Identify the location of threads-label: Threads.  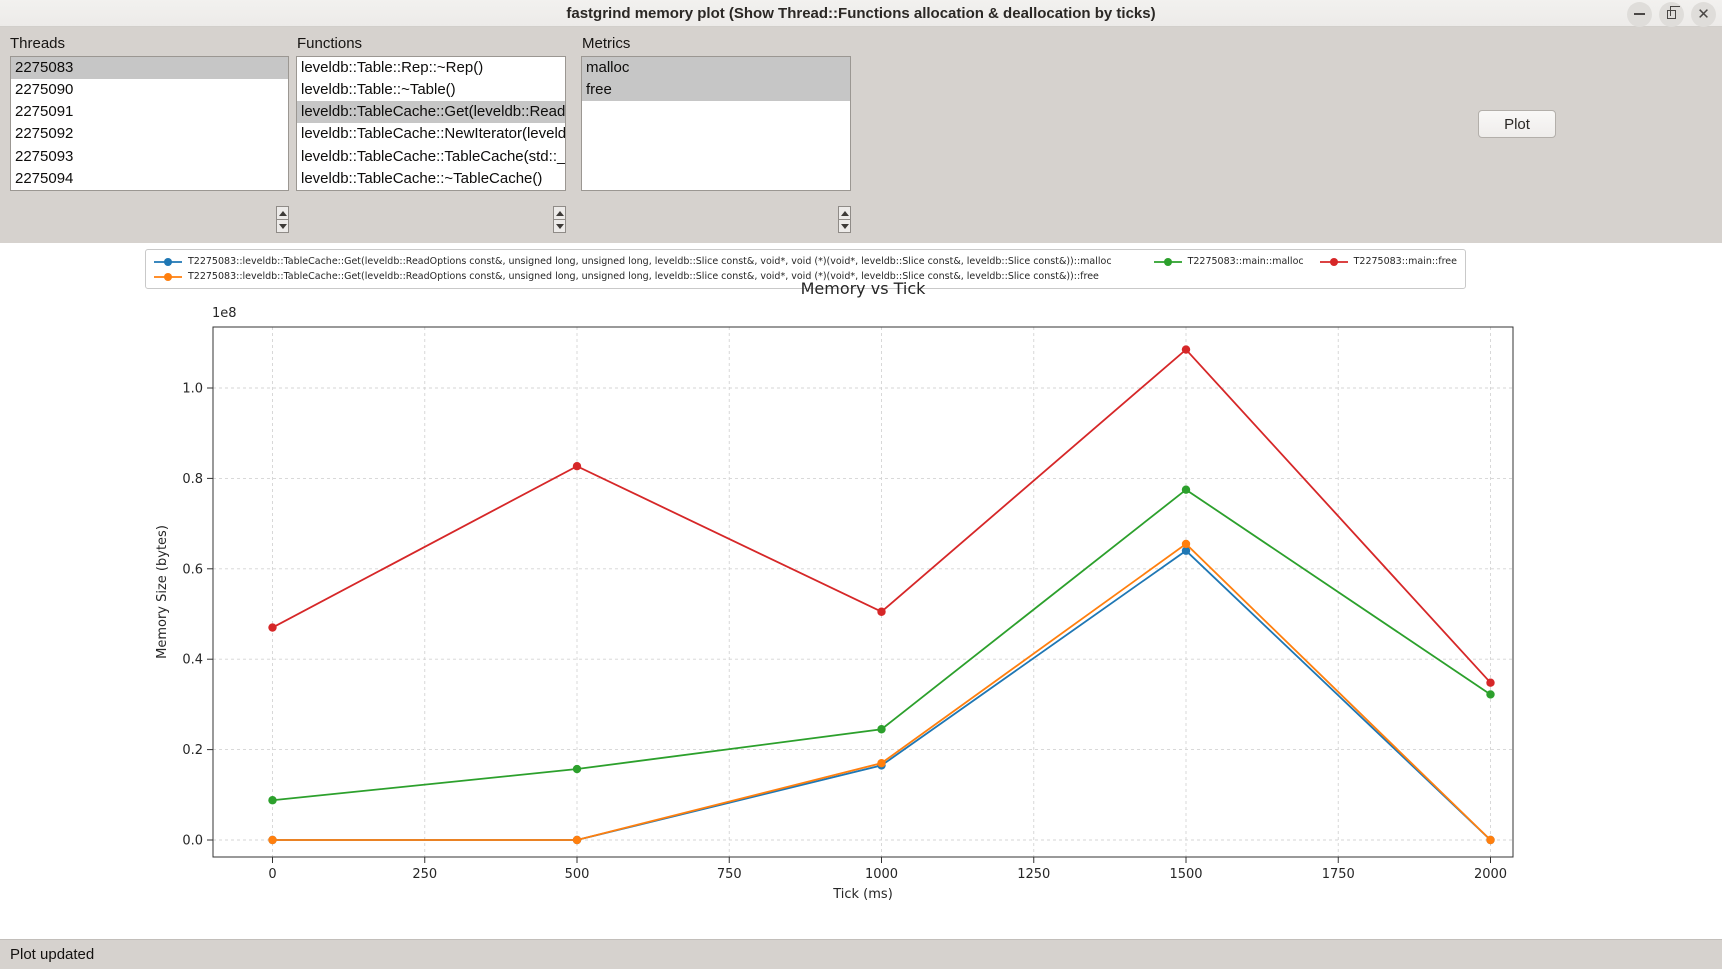
(38, 43).